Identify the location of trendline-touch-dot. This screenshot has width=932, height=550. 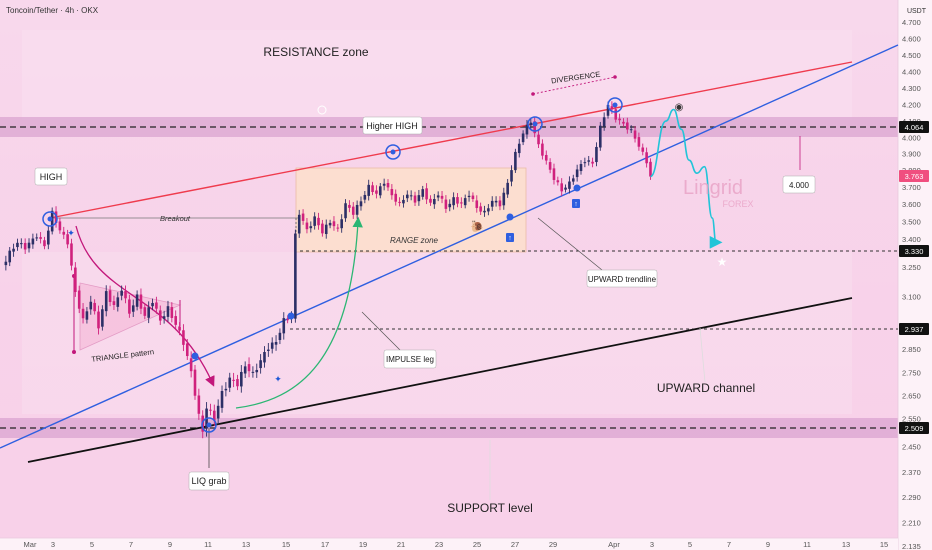
(510, 217).